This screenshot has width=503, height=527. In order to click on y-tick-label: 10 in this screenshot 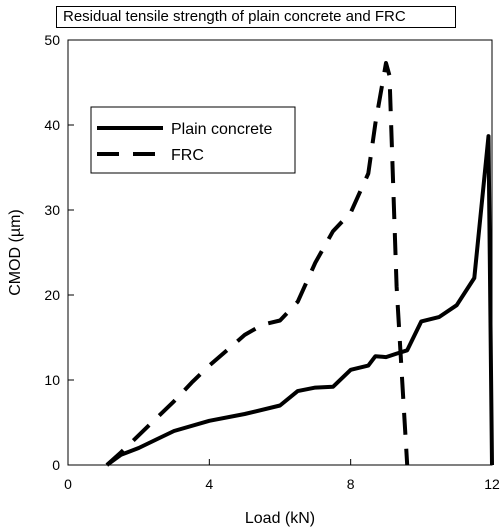, I will do `click(52, 380)`.